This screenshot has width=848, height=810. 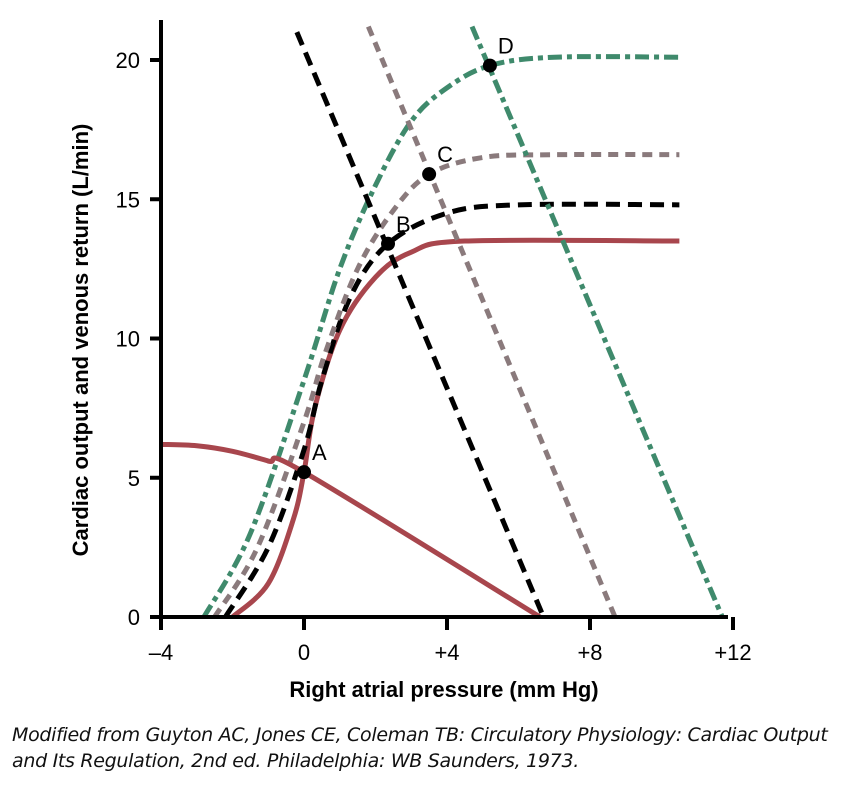 What do you see at coordinates (506, 46) in the screenshot?
I see `point-label-D: D` at bounding box center [506, 46].